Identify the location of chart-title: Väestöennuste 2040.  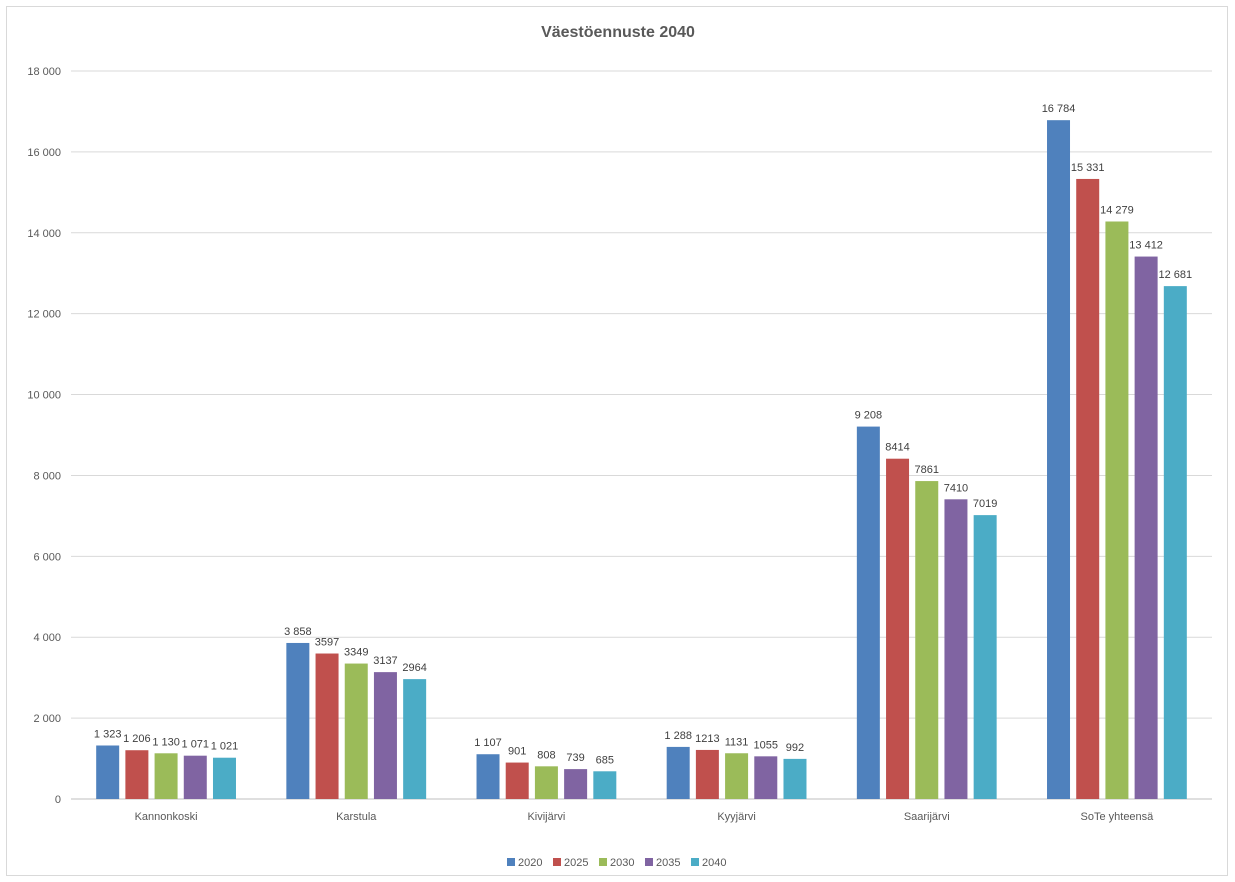
(618, 32).